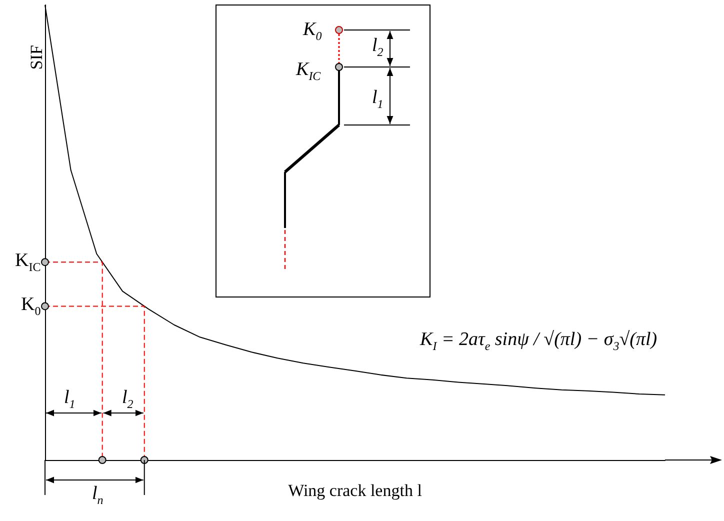 This screenshot has height=521, width=724. I want to click on ref-line-label: K$_{IC}$, so click(28, 262).